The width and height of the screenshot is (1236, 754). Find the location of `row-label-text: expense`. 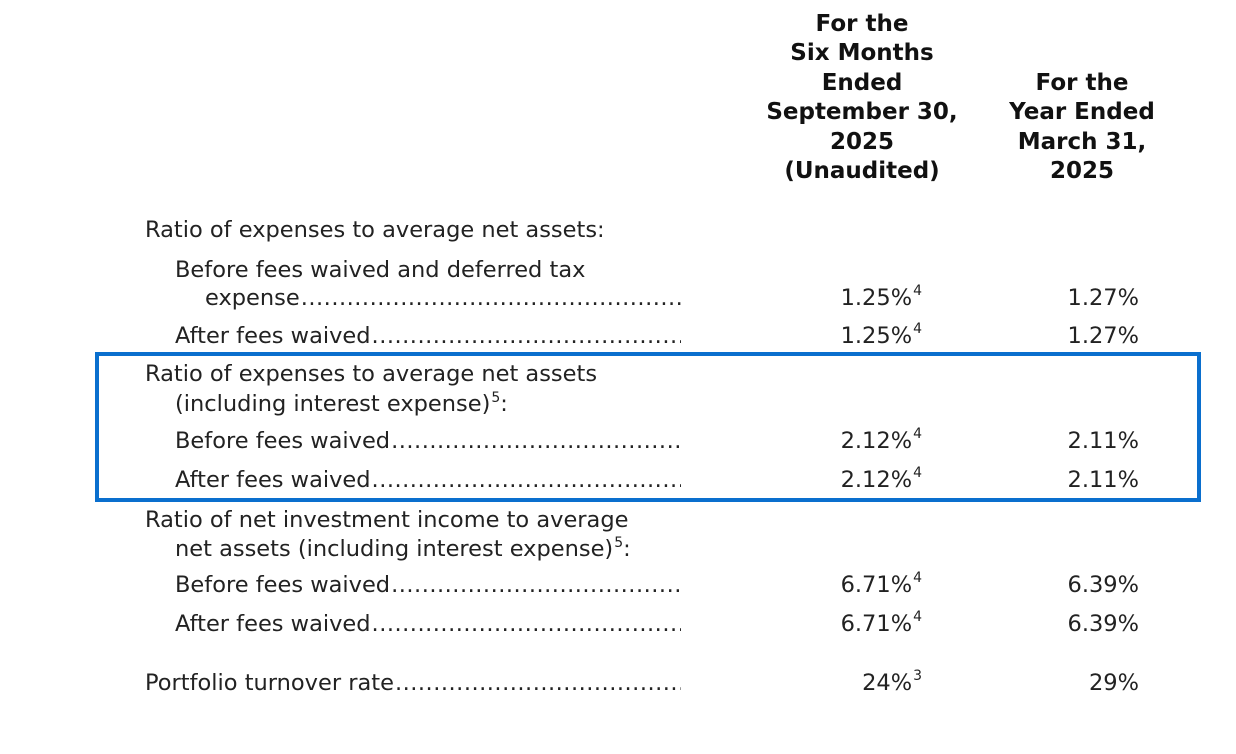

row-label-text: expense is located at coordinates (252, 298).